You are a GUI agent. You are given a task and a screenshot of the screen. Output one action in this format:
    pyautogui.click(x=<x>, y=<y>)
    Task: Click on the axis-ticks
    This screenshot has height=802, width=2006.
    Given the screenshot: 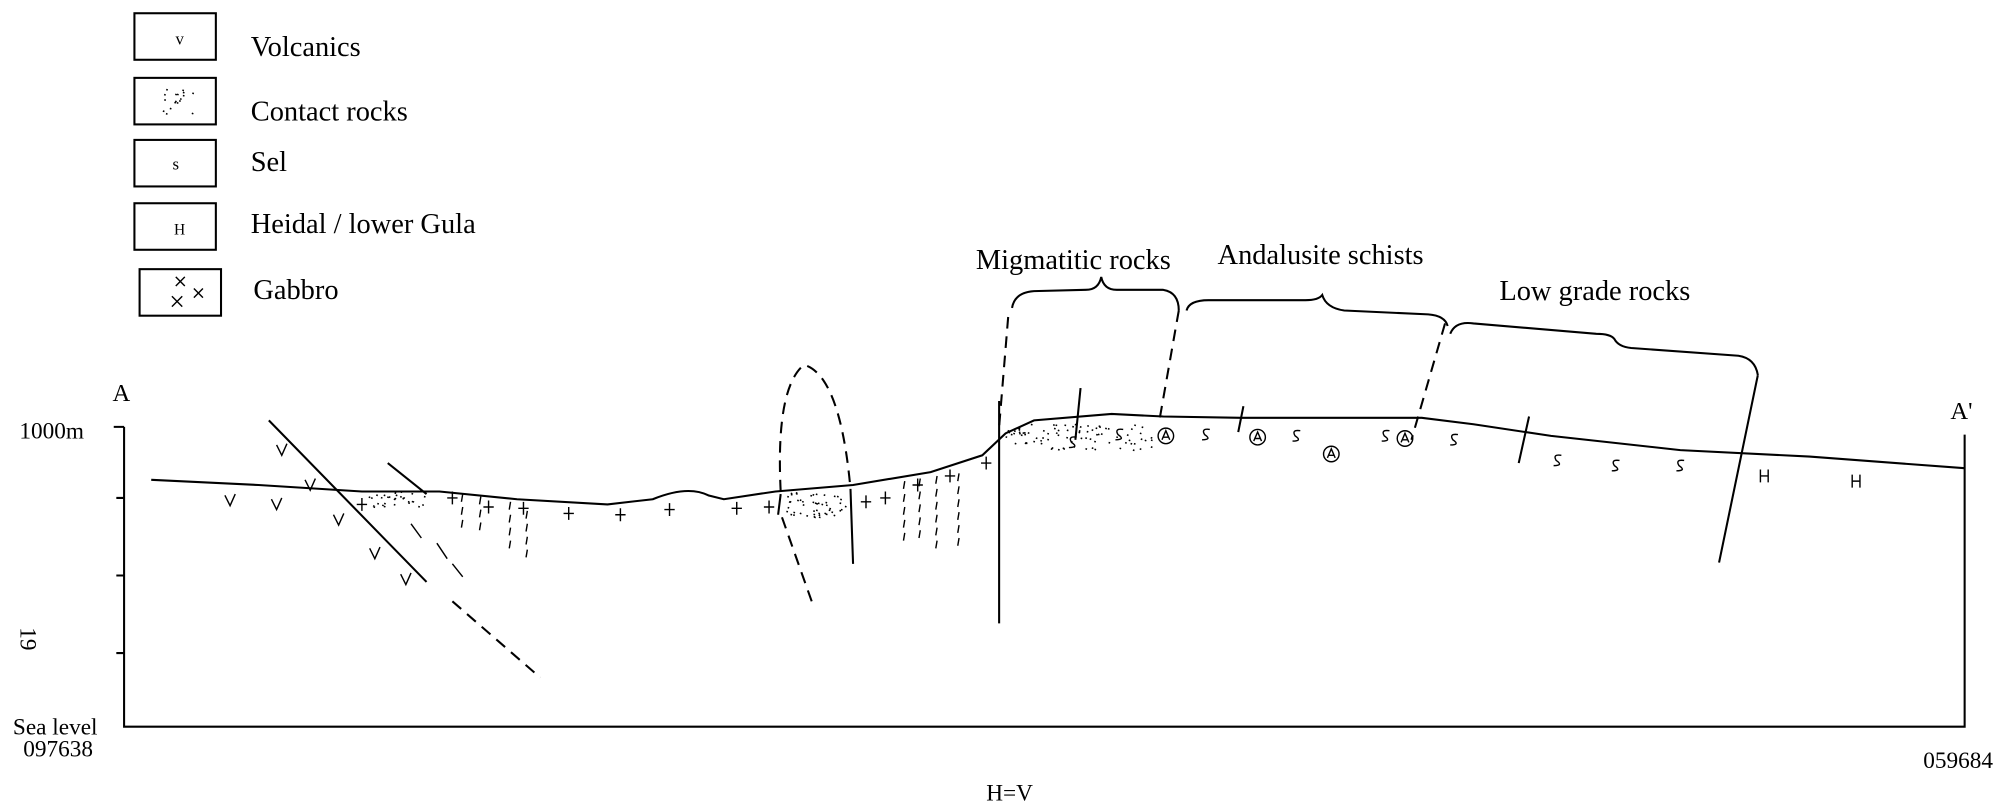 What is the action you would take?
    pyautogui.click(x=119, y=540)
    